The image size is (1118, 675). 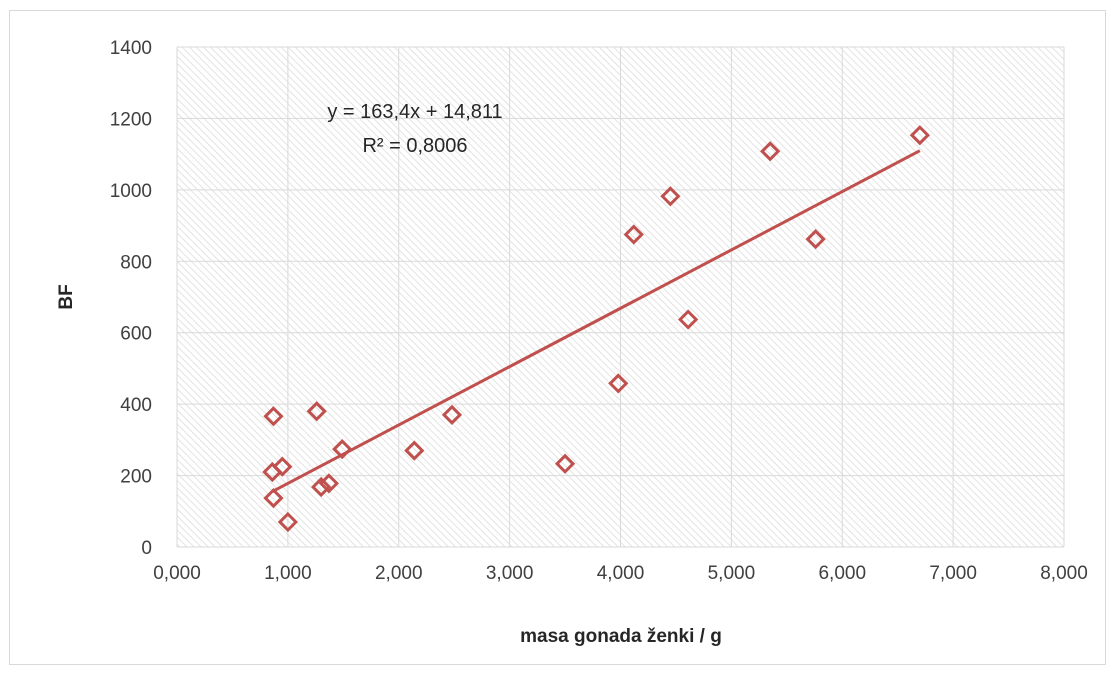 What do you see at coordinates (399, 573) in the screenshot?
I see `x-tick-label: 2,000` at bounding box center [399, 573].